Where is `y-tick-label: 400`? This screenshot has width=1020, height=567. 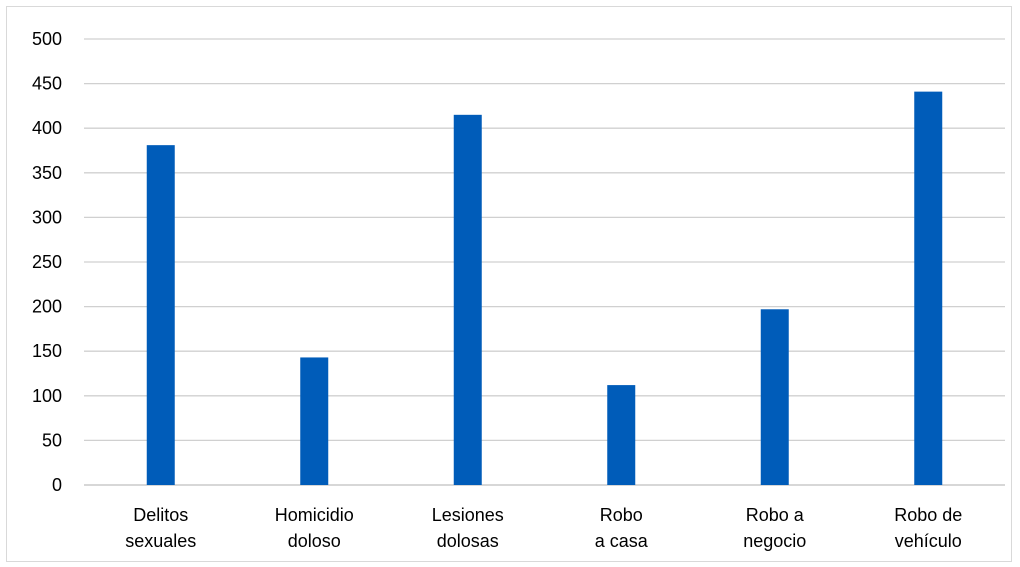
y-tick-label: 400 is located at coordinates (47, 128).